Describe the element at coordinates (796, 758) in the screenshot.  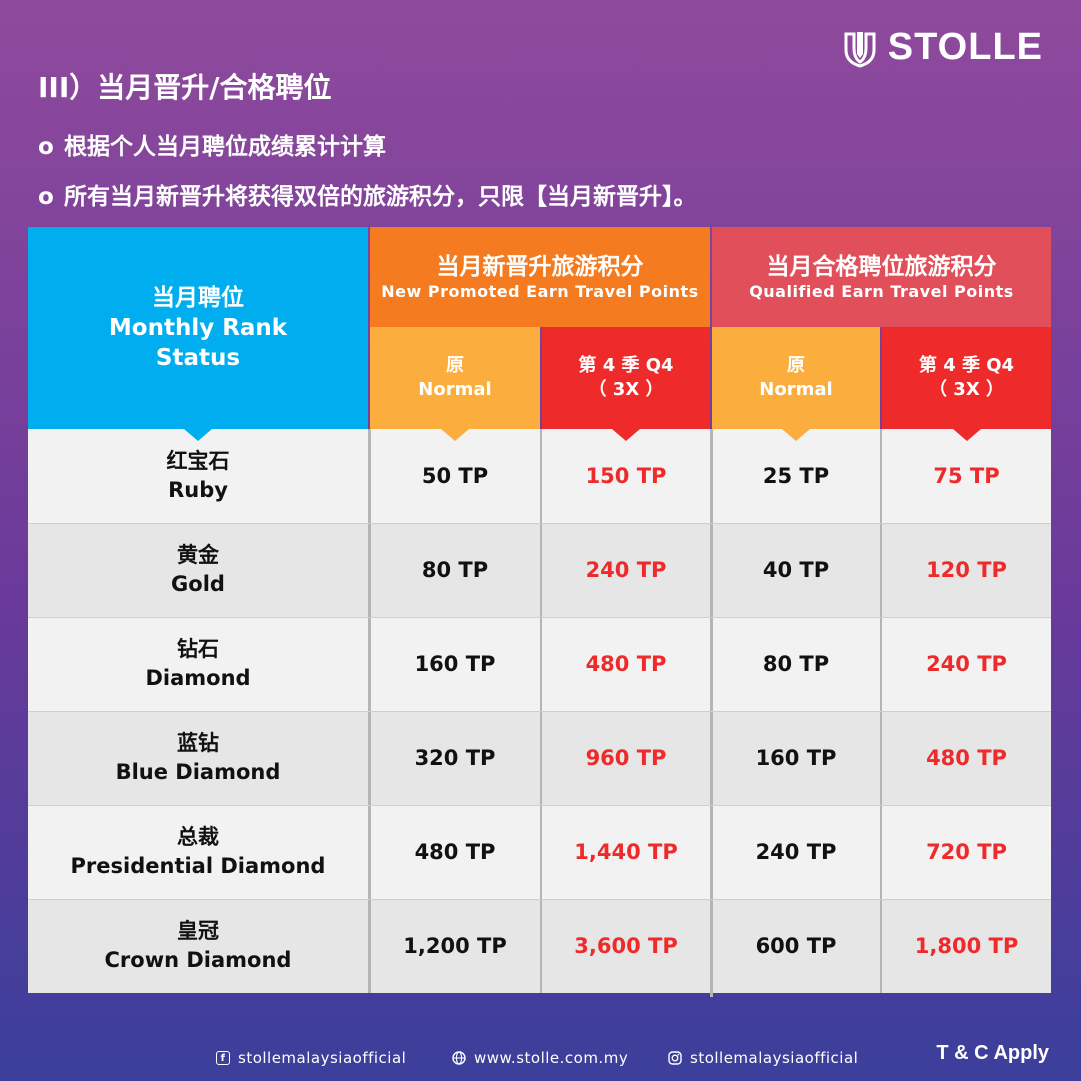
I see `qualified-normal-value: 160 TP` at that location.